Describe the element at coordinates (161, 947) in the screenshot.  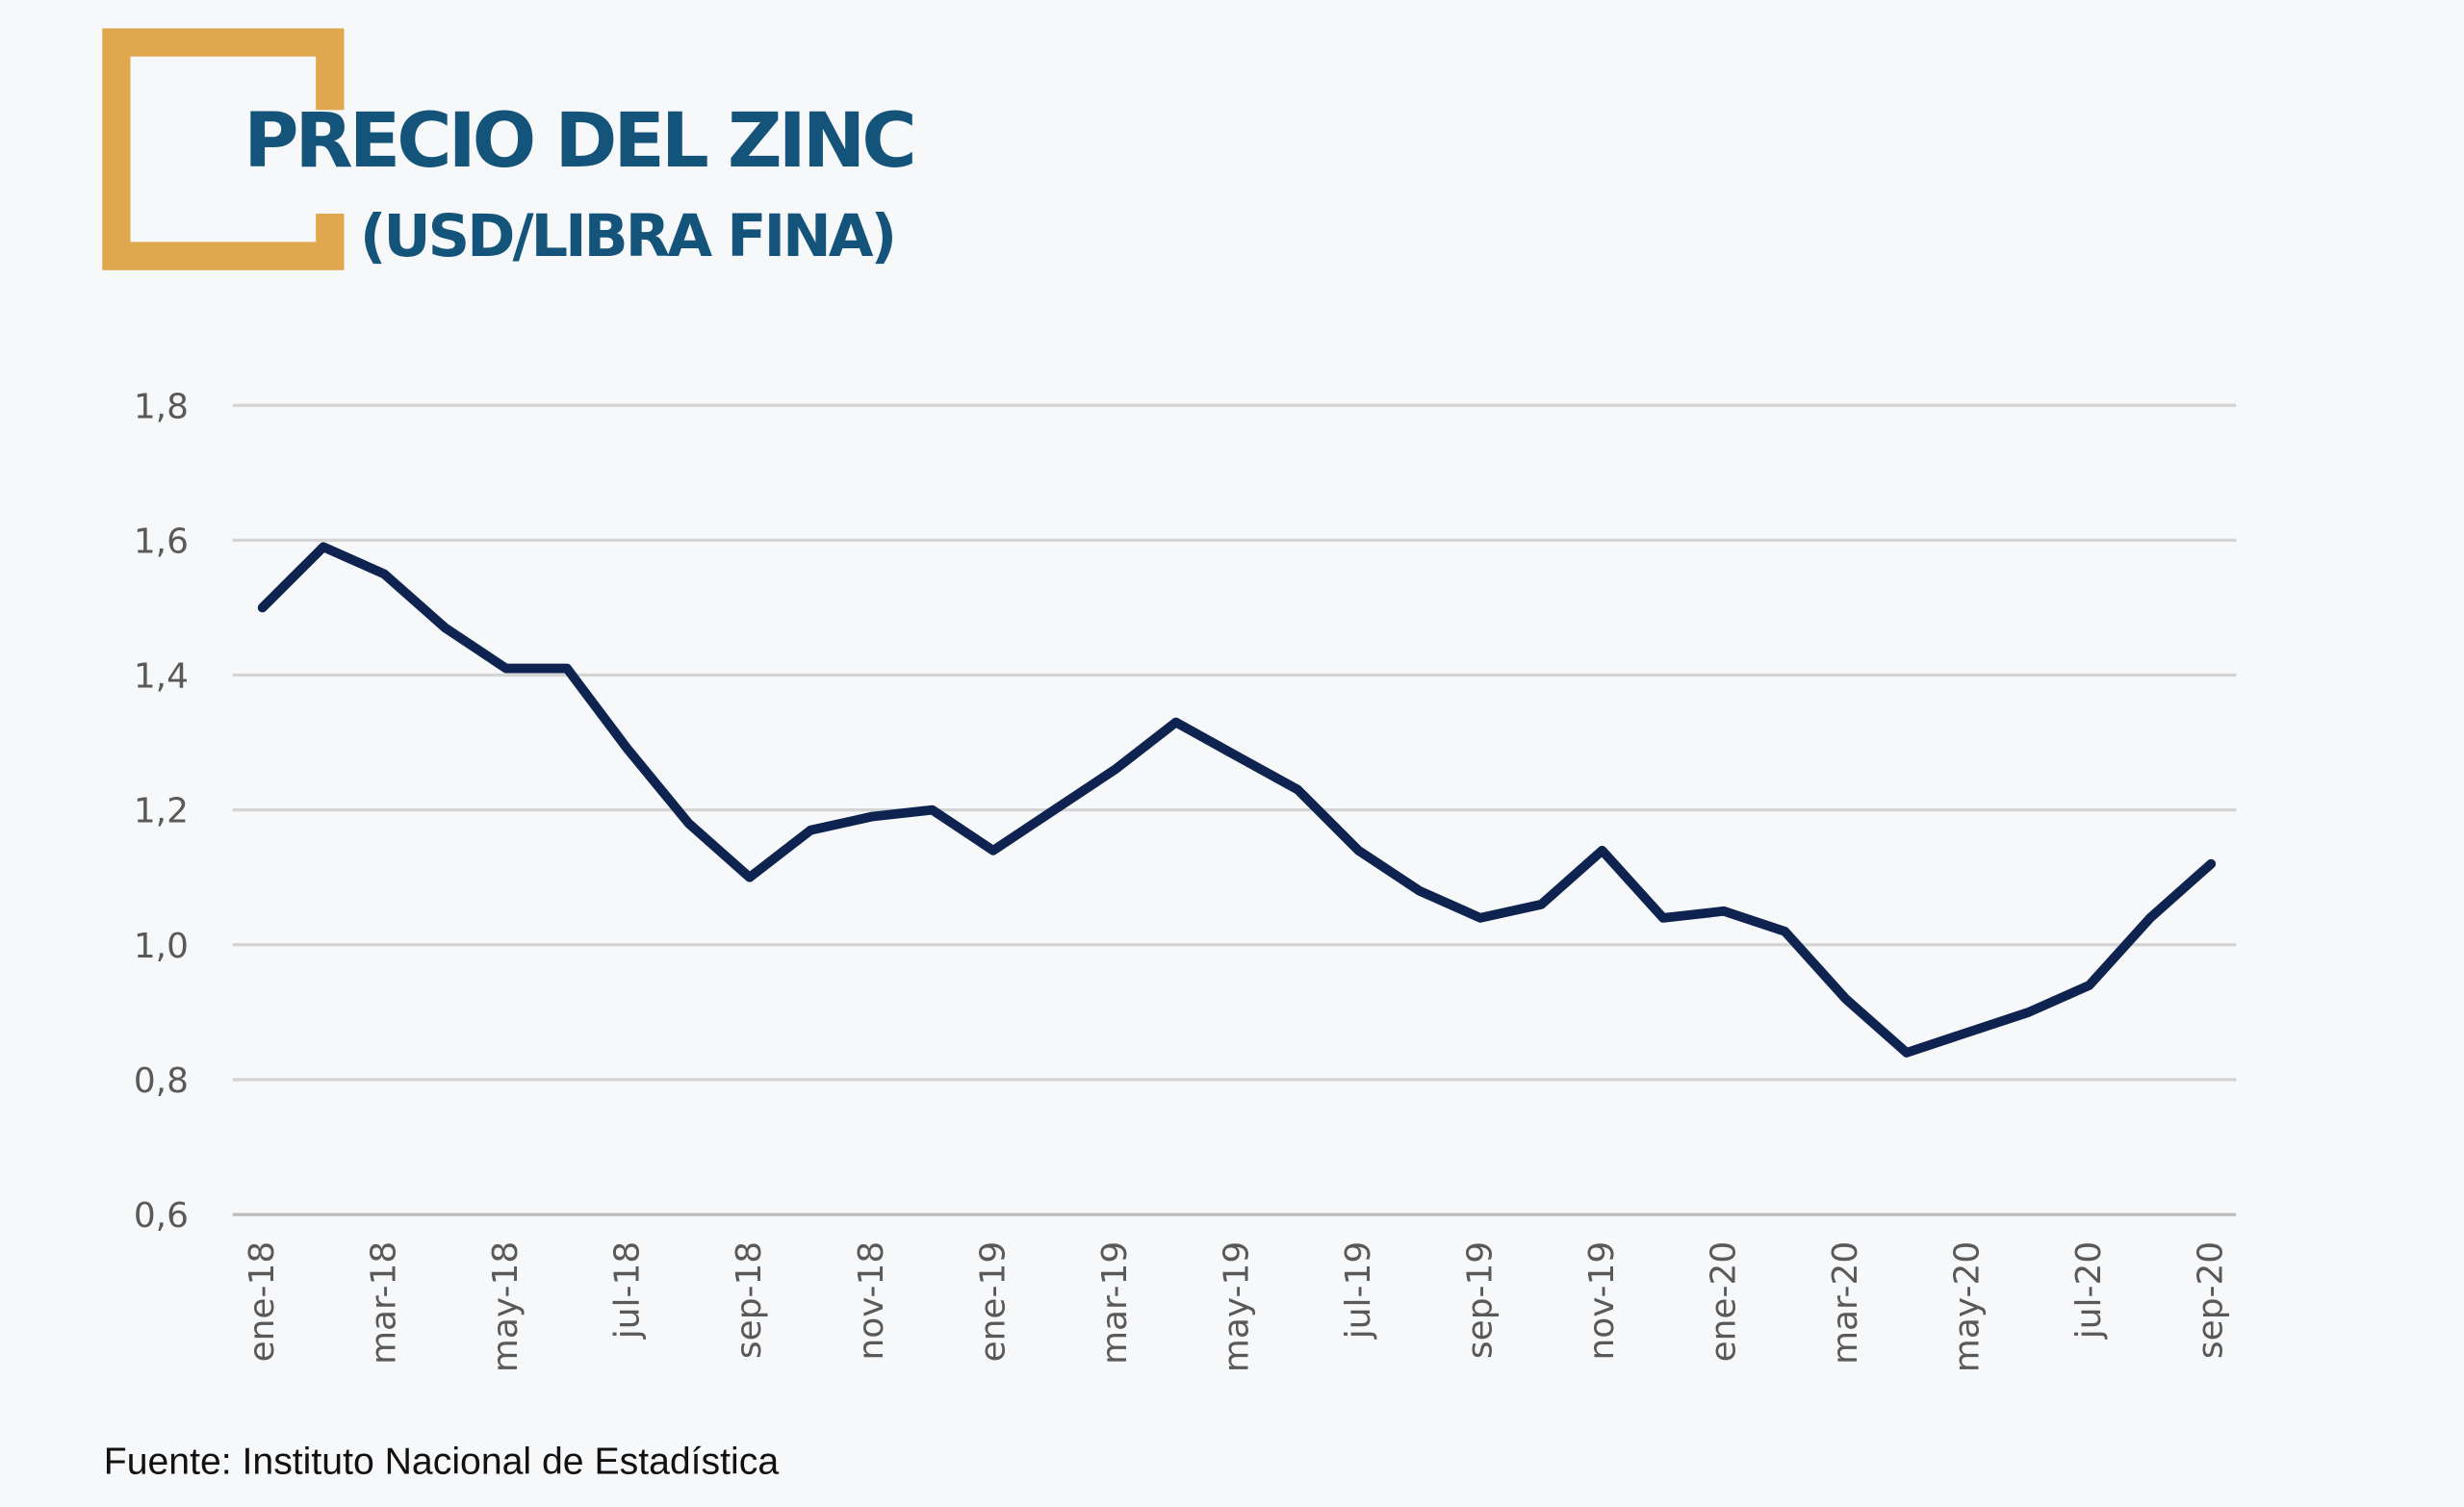
I see `y-tick-label: 1,0` at that location.